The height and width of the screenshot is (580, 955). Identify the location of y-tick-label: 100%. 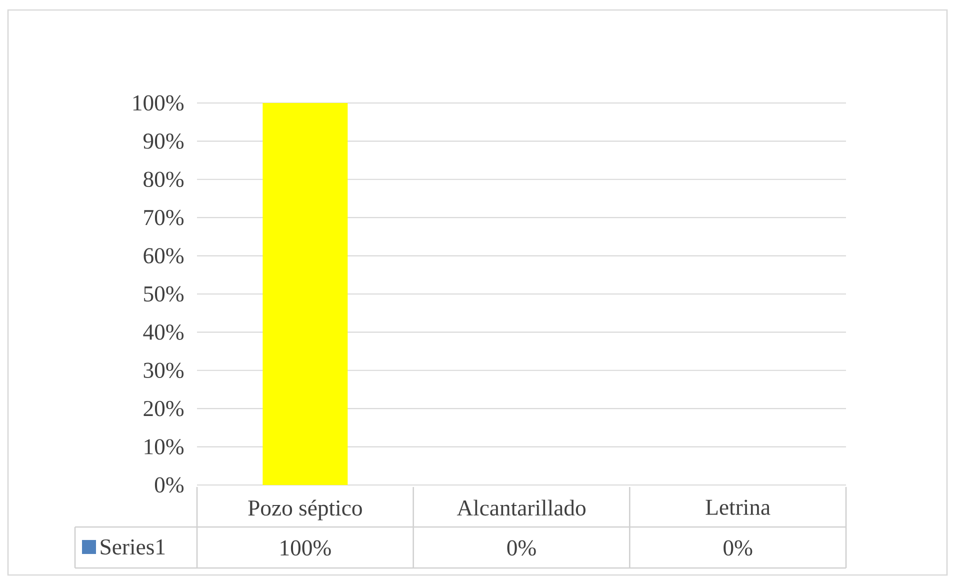
(158, 103).